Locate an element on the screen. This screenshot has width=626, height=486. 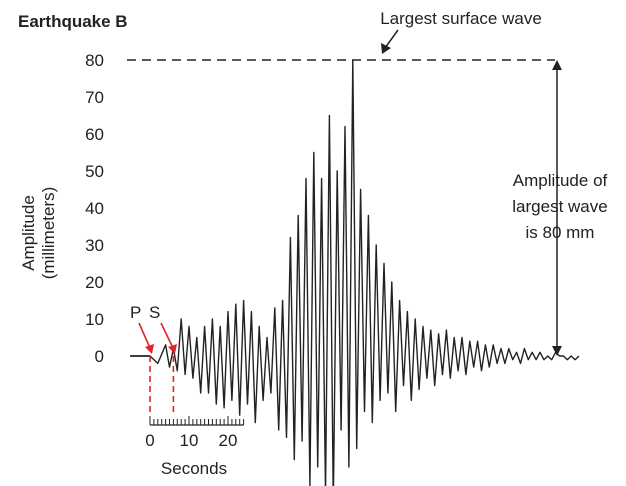
p-wave-arrow-line is located at coordinates (144, 335).